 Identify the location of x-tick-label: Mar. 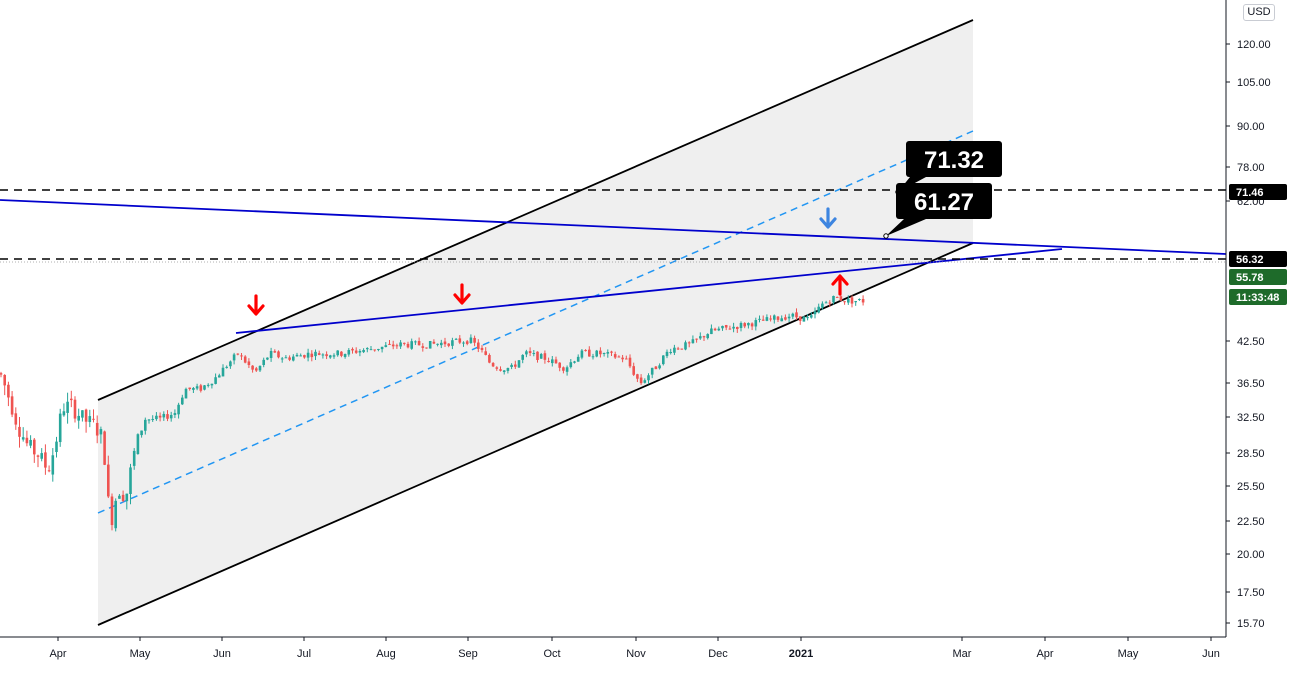
(962, 654).